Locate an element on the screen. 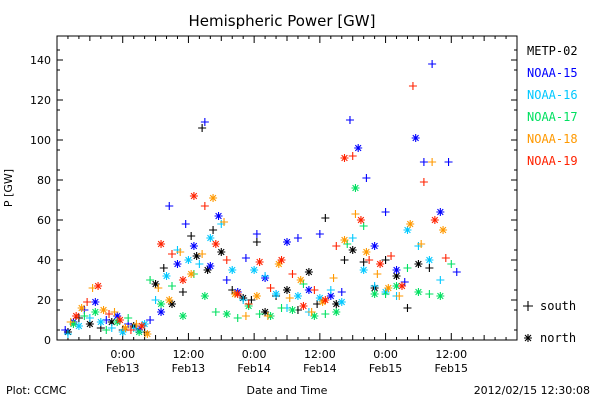 Image resolution: width=600 pixels, height=400 pixels. legend-entry: NOAA-19 is located at coordinates (552, 161).